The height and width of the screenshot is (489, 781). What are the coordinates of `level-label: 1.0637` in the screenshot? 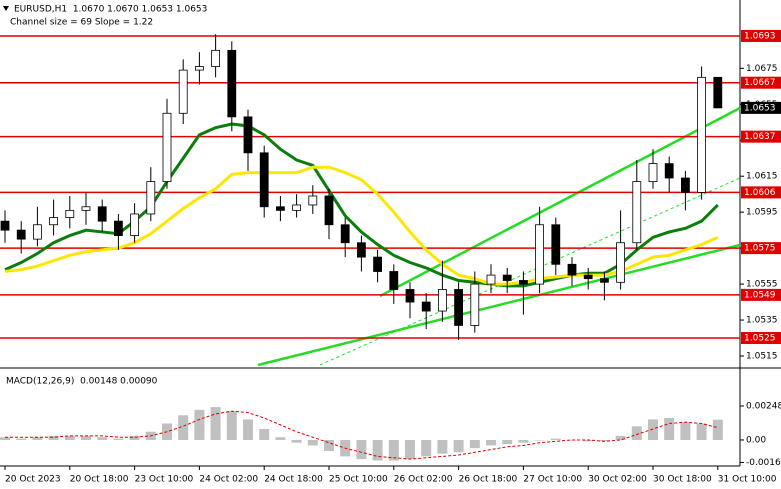 It's located at (760, 137).